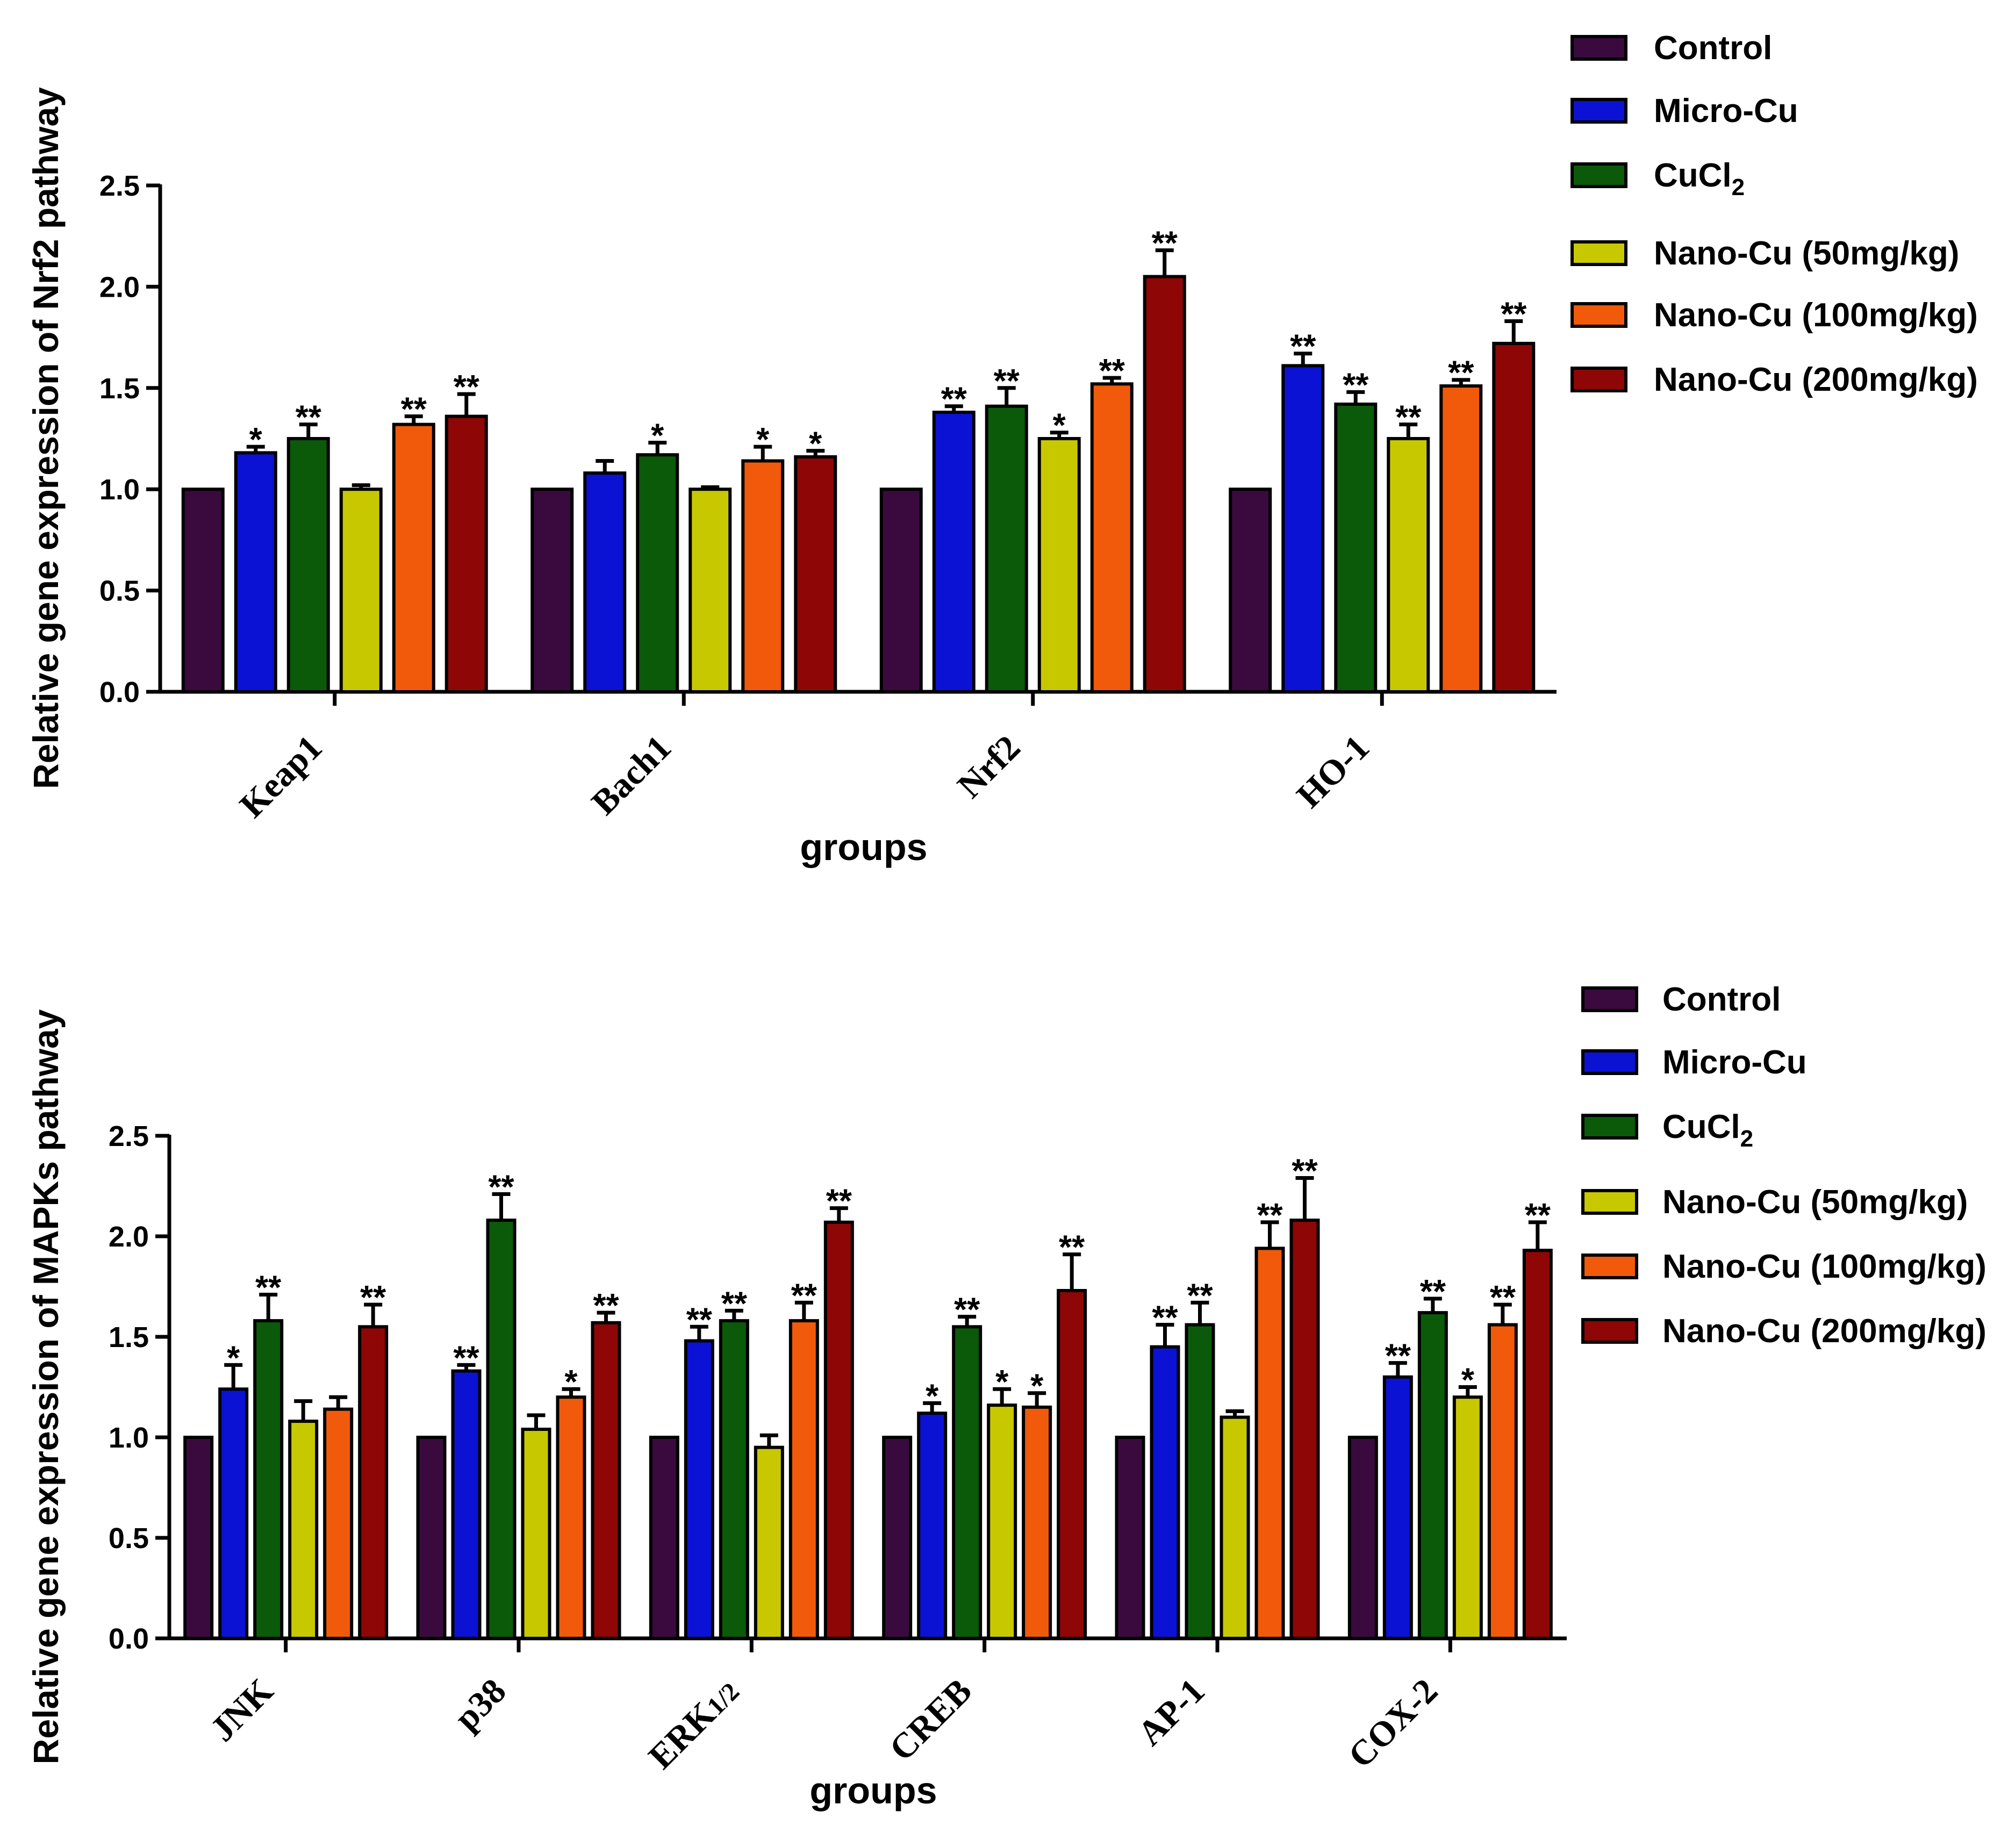 The image size is (2008, 1848). I want to click on bar-creb-micro-cu, so click(932, 1526).